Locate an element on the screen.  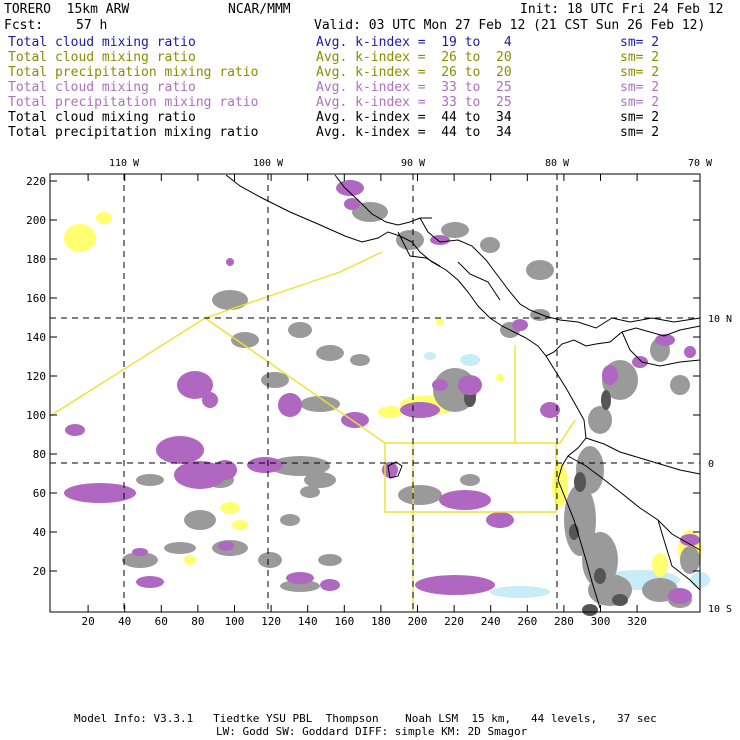
init-time: Init: 18 UTC Fri 24 Feb 12 is located at coordinates (622, 9).